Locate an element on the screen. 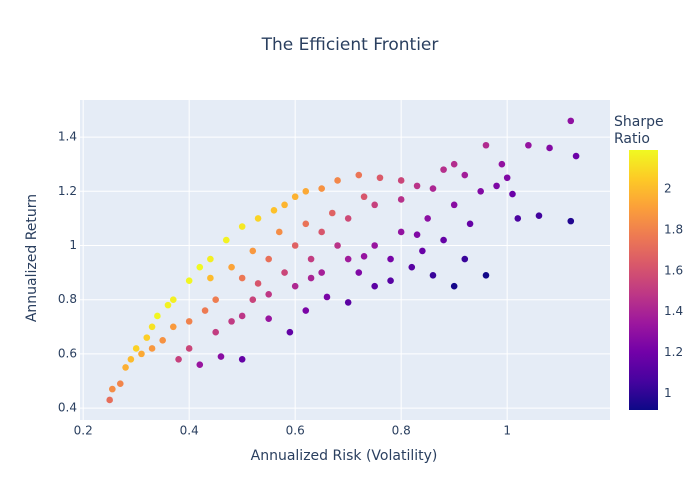 The image size is (700, 500). colorbar-tick-label: 1.8 is located at coordinates (673, 229).